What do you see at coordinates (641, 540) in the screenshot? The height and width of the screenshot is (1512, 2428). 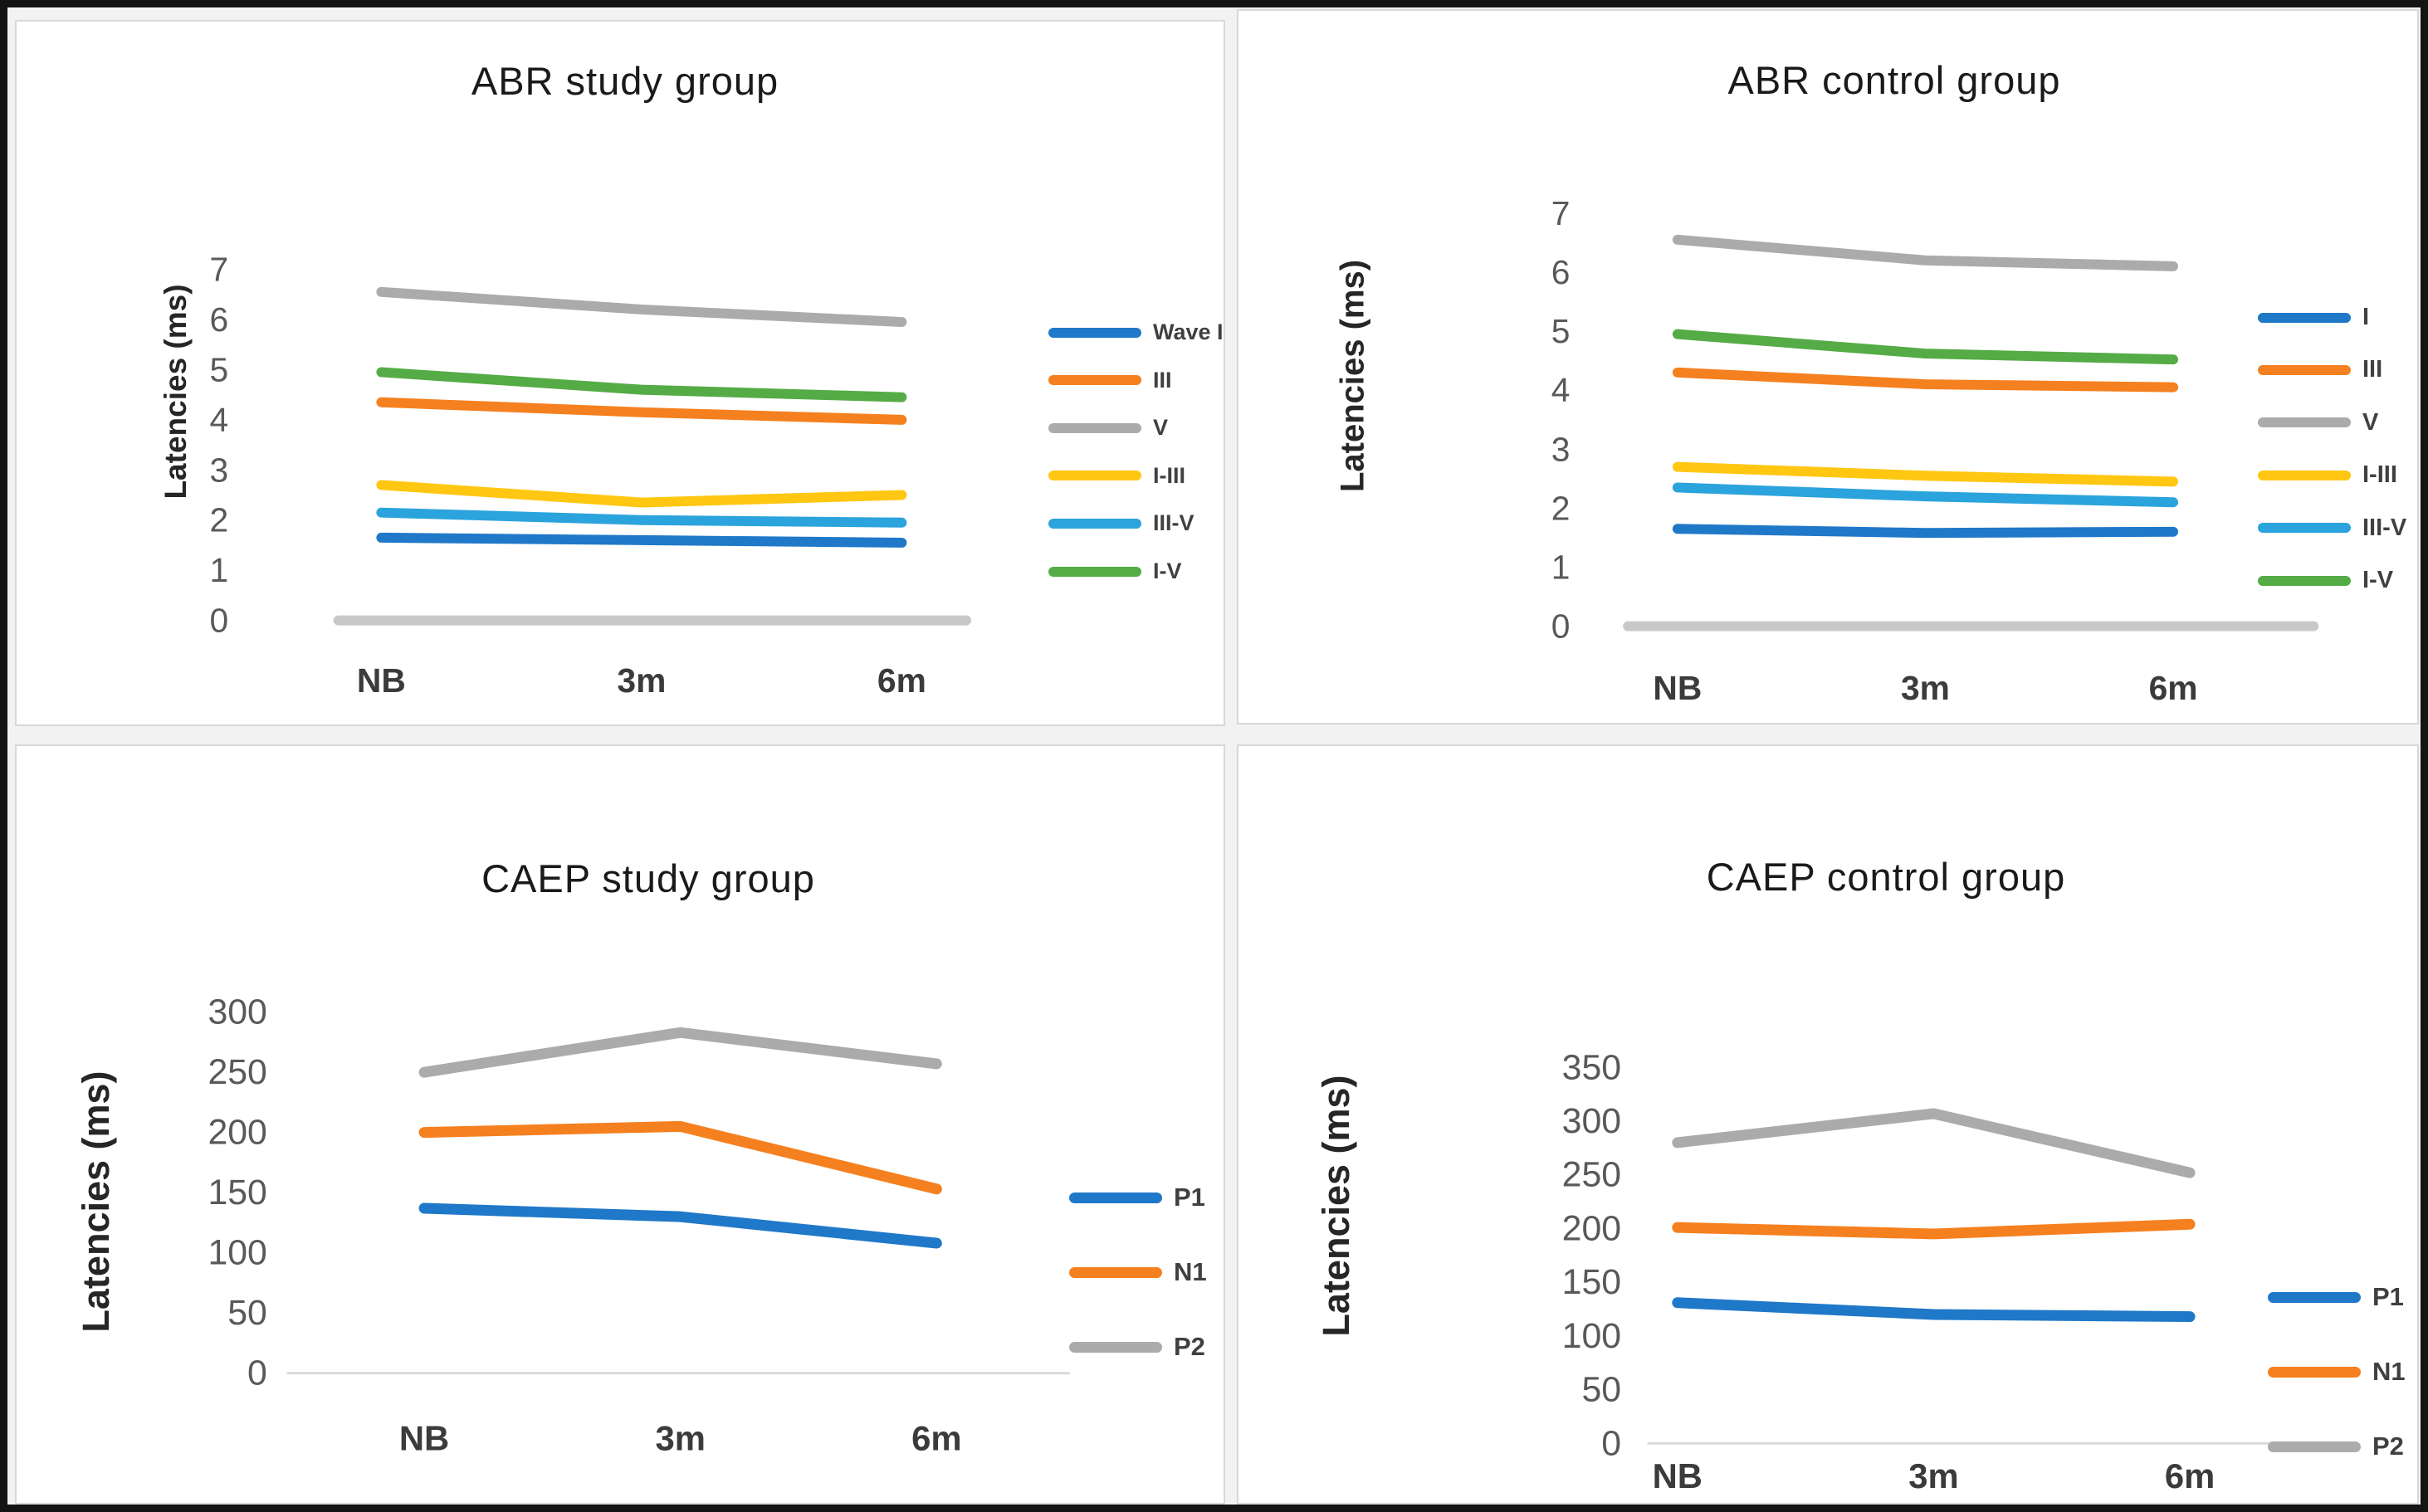 I see `series-line-wave-i` at bounding box center [641, 540].